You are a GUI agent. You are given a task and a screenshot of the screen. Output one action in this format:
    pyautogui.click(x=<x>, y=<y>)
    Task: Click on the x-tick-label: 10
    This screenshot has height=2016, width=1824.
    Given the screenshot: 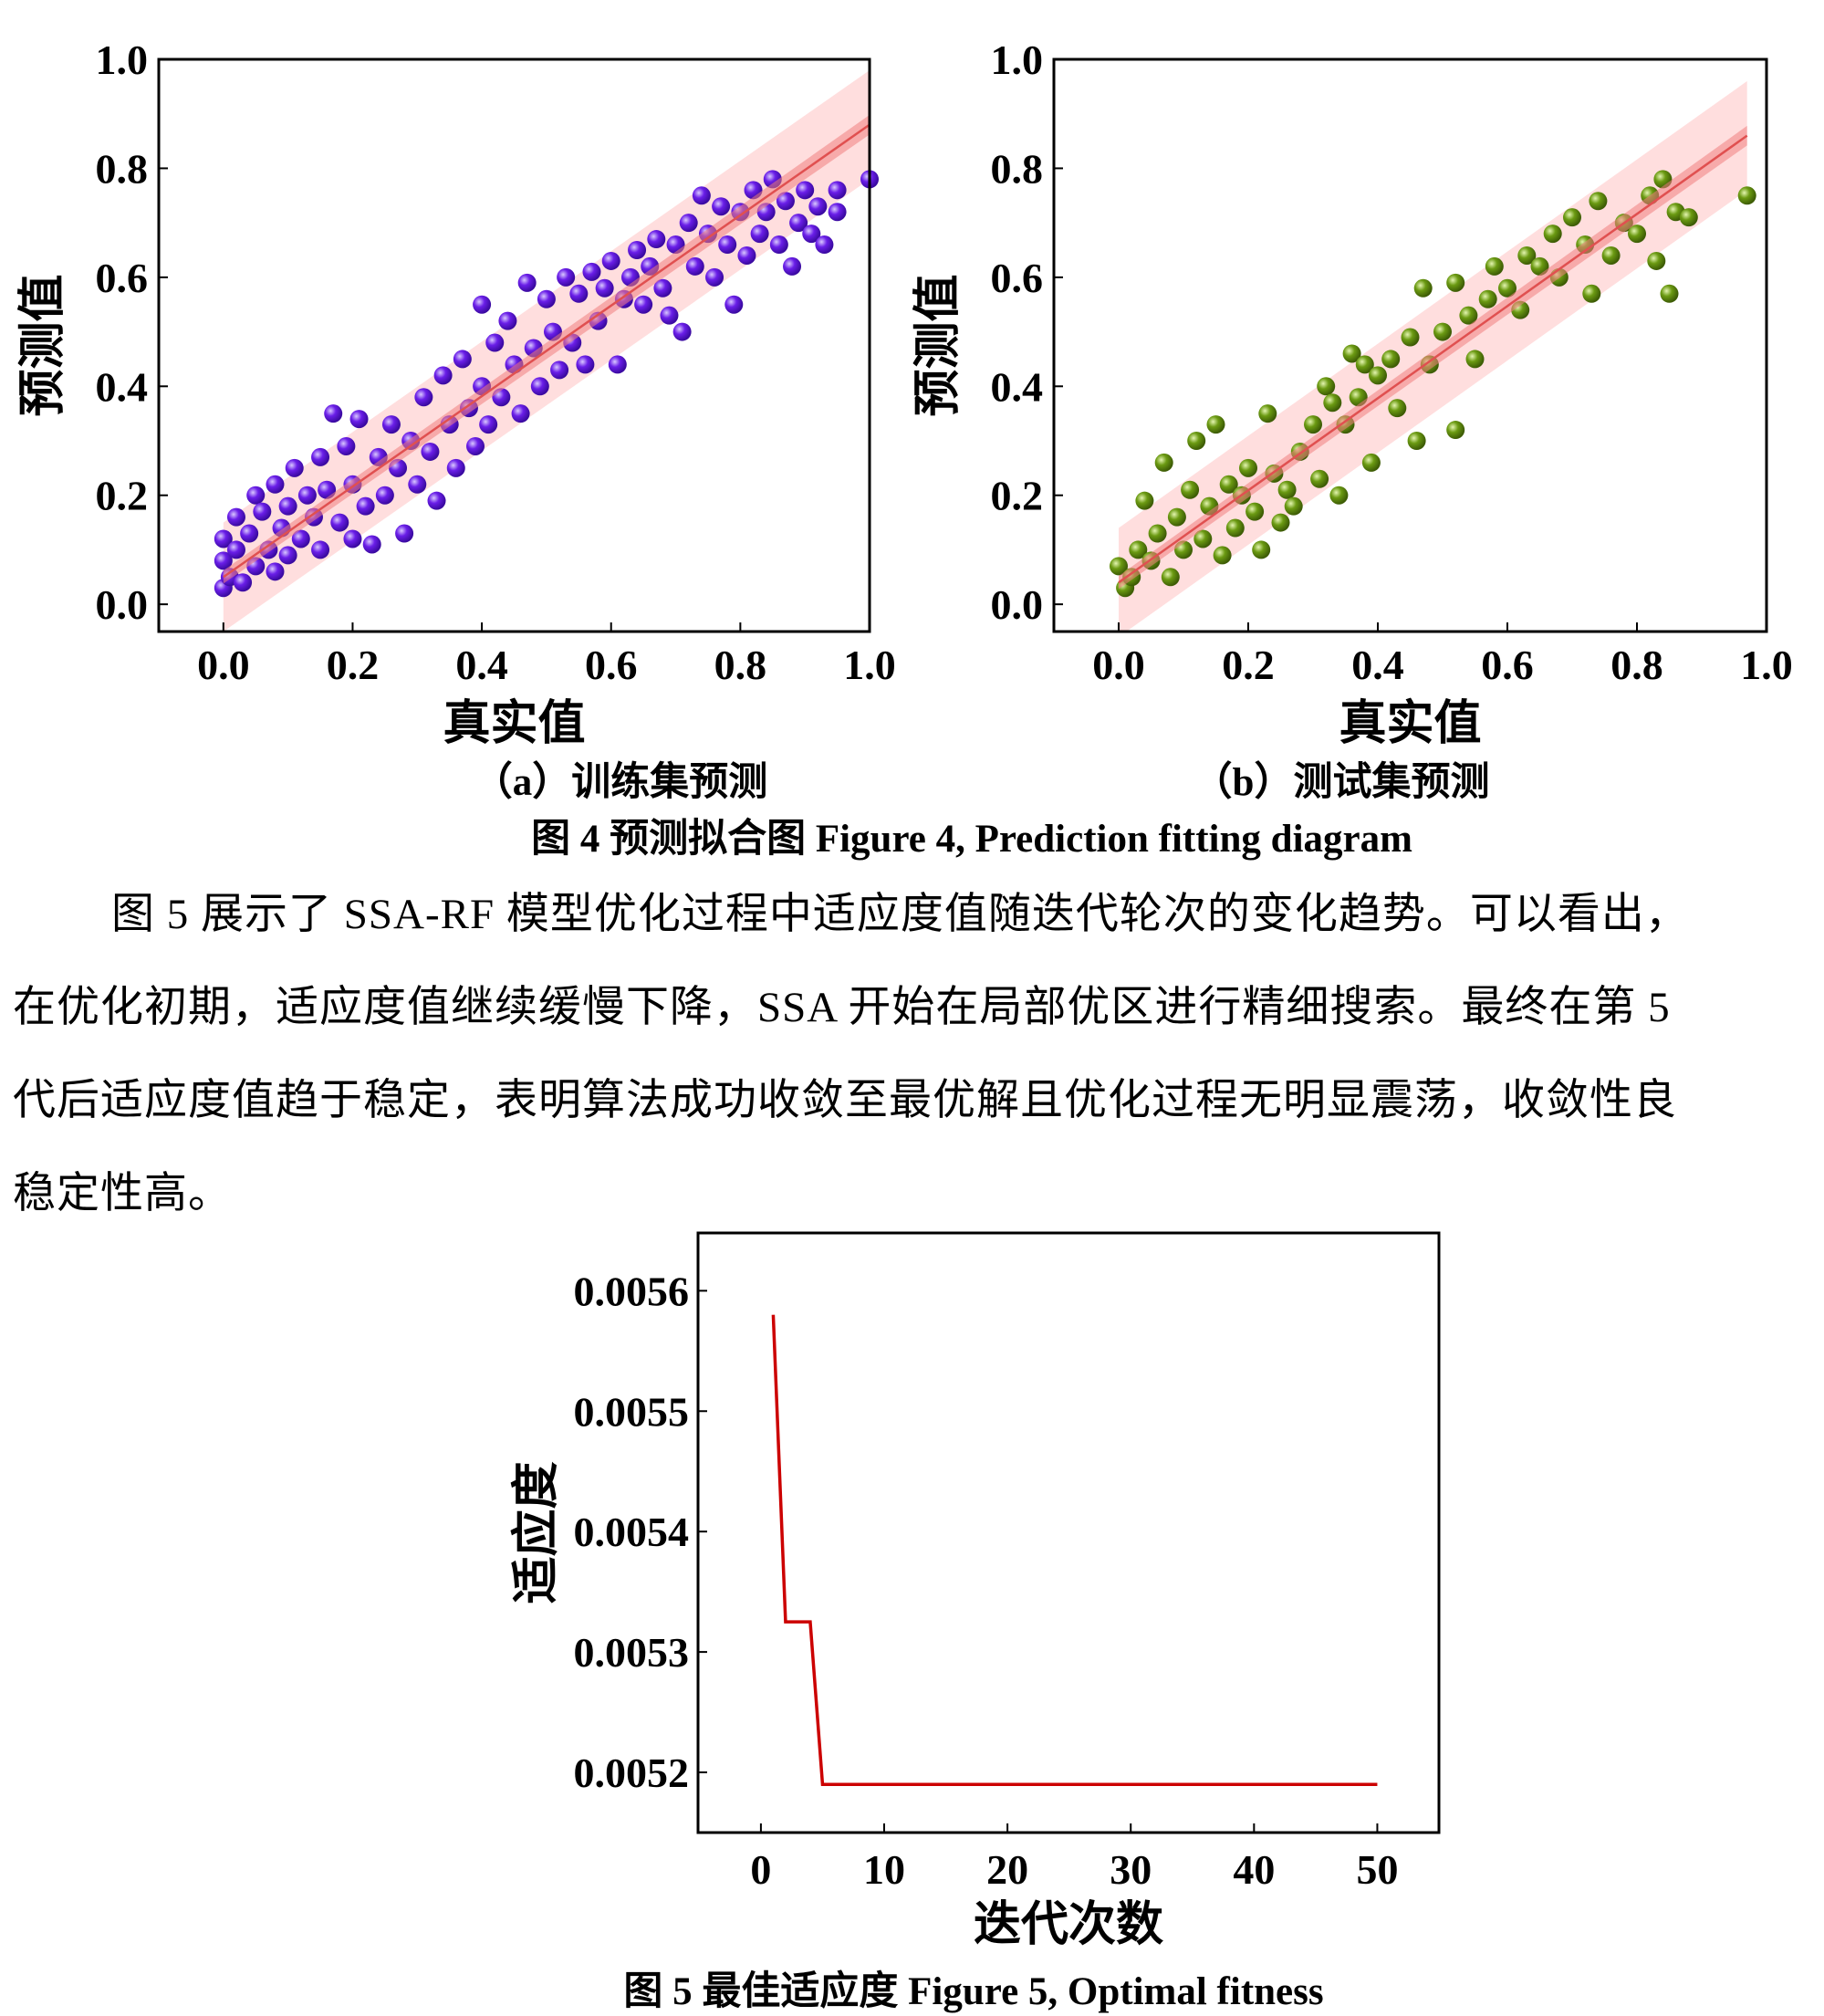 What is the action you would take?
    pyautogui.click(x=884, y=1870)
    